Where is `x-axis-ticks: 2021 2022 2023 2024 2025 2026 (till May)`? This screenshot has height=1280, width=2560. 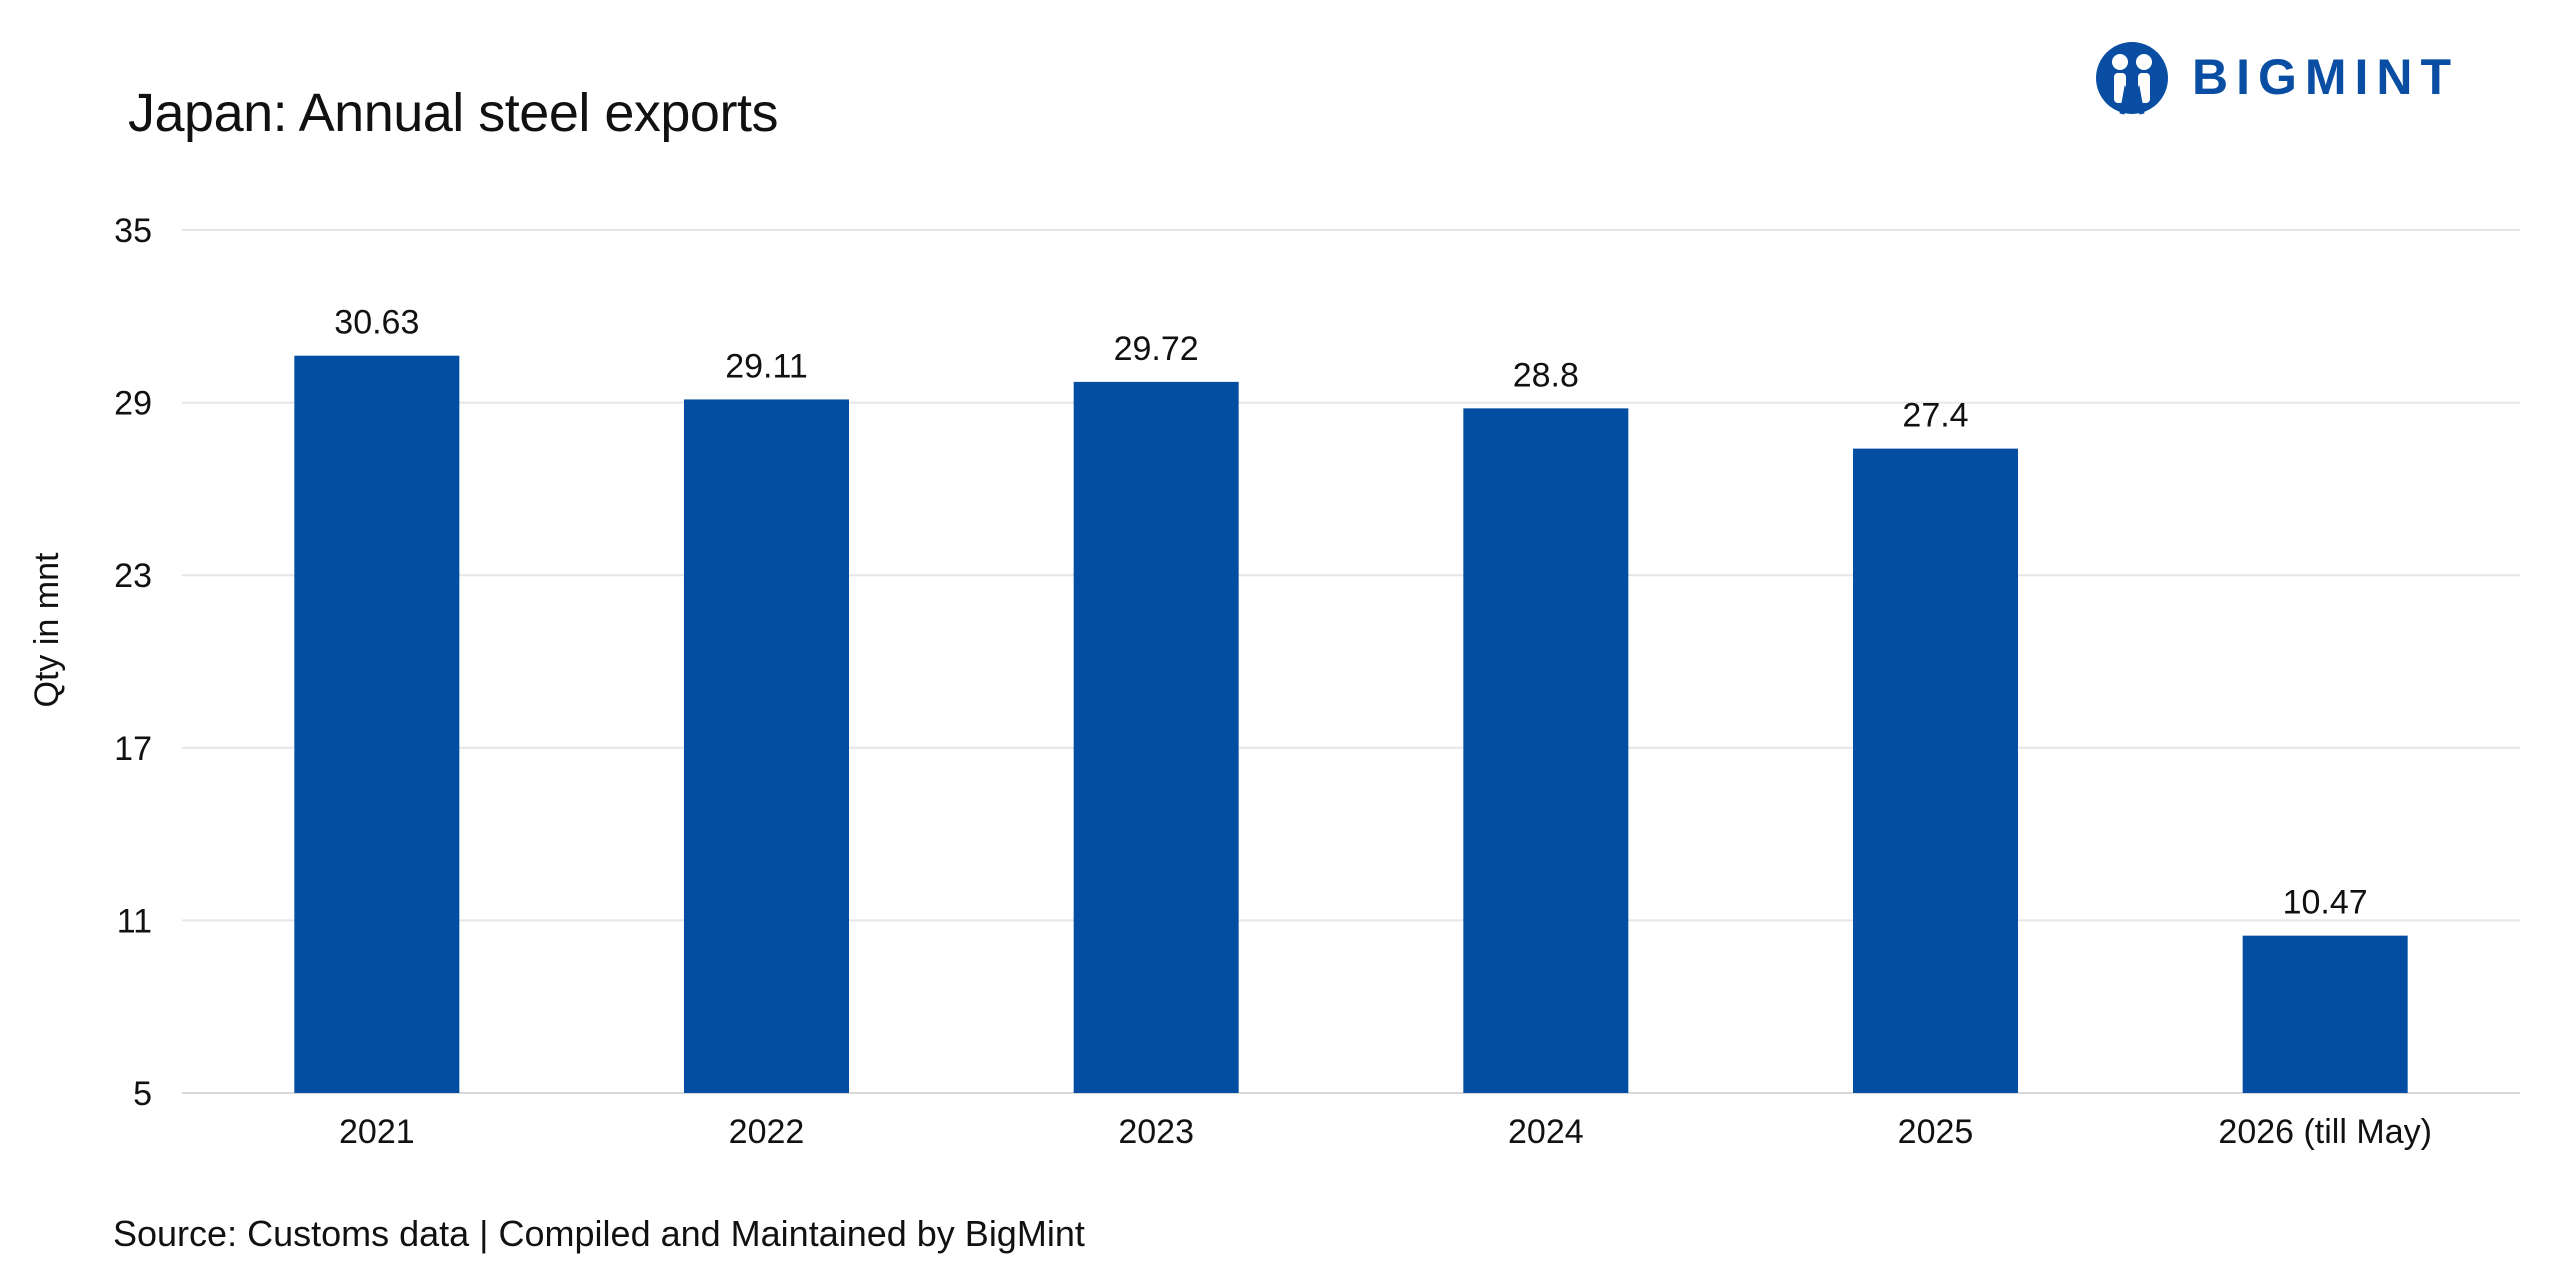
x-axis-ticks: 2021 2022 2023 2024 2025 2026 (till May) is located at coordinates (1385, 1132).